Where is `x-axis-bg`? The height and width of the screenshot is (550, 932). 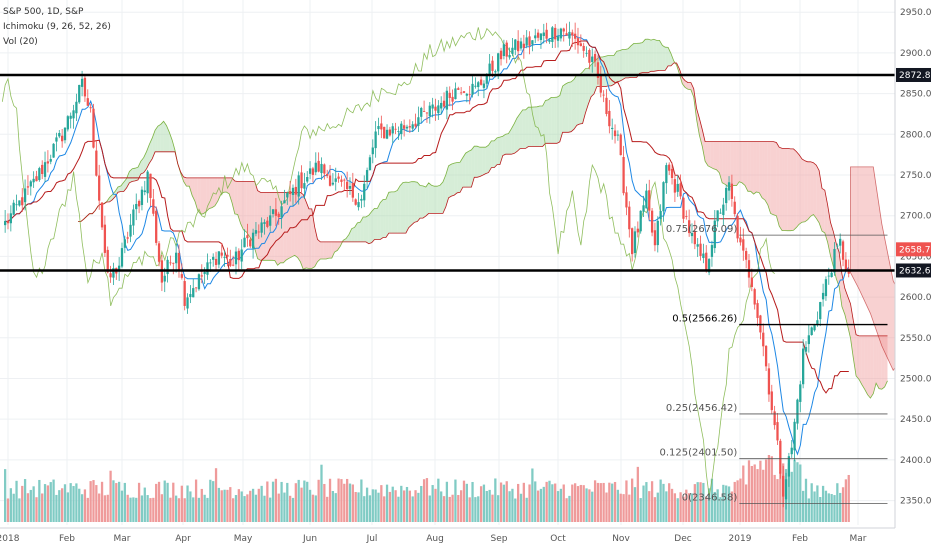 x-axis-bg is located at coordinates (466, 539).